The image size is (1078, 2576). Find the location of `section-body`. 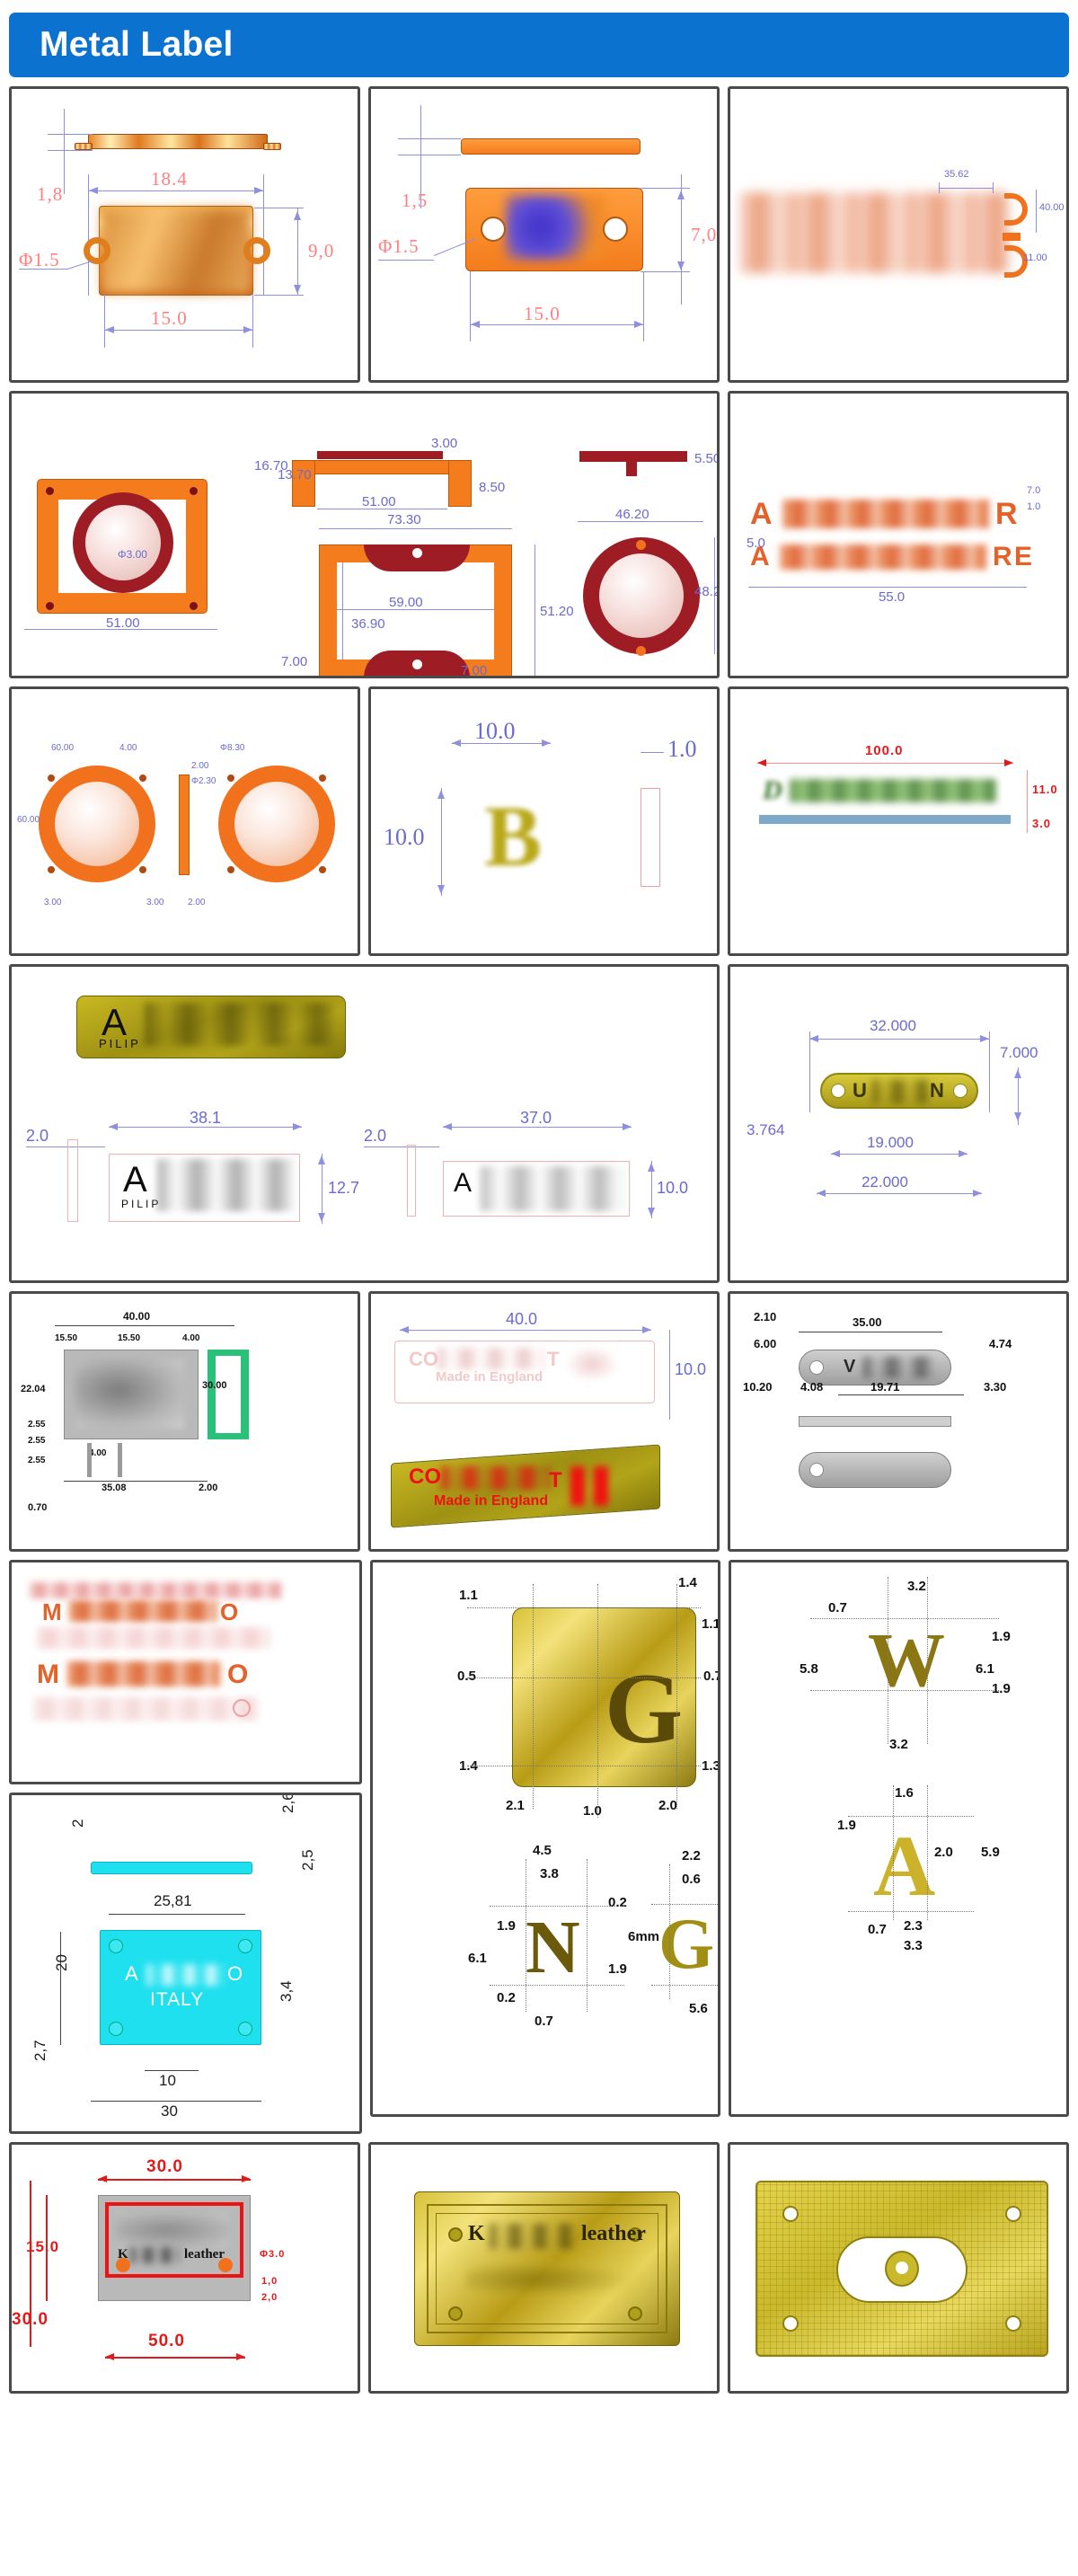

section-body is located at coordinates (382, 467).